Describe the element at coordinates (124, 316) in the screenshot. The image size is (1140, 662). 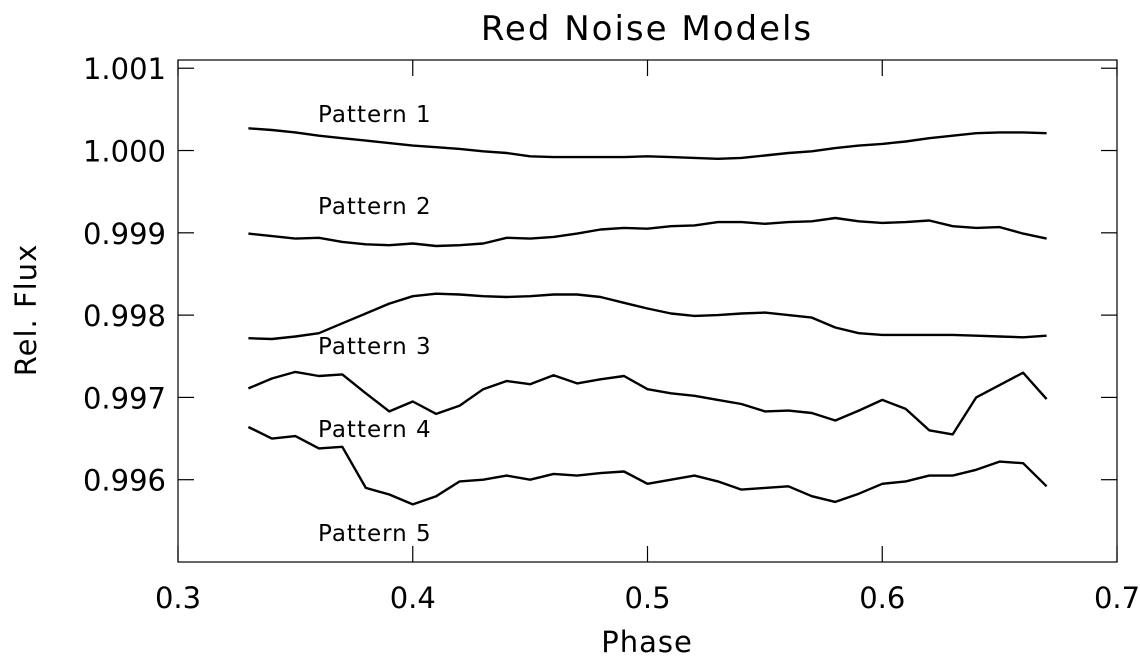
I see `y-tick-label: 0.998` at that location.